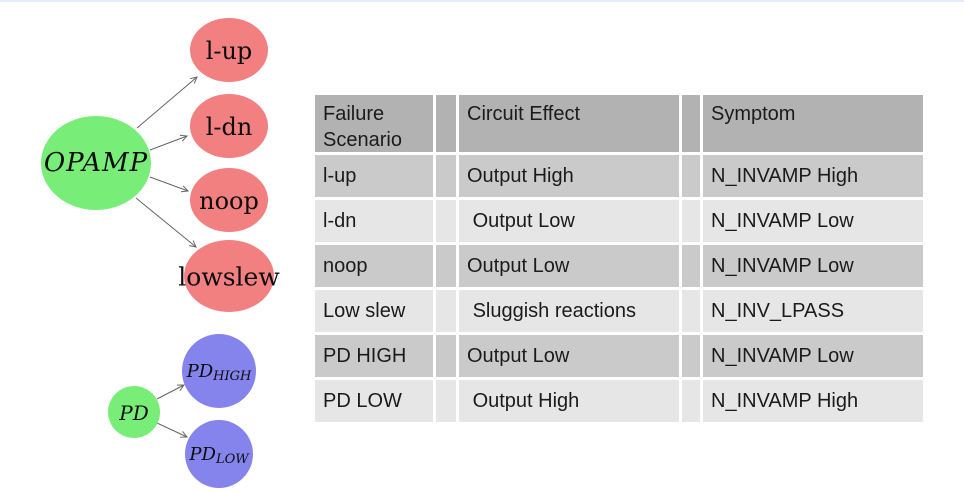 This screenshot has height=492, width=964. I want to click on node-opamp-label: OPAMP, so click(96, 163).